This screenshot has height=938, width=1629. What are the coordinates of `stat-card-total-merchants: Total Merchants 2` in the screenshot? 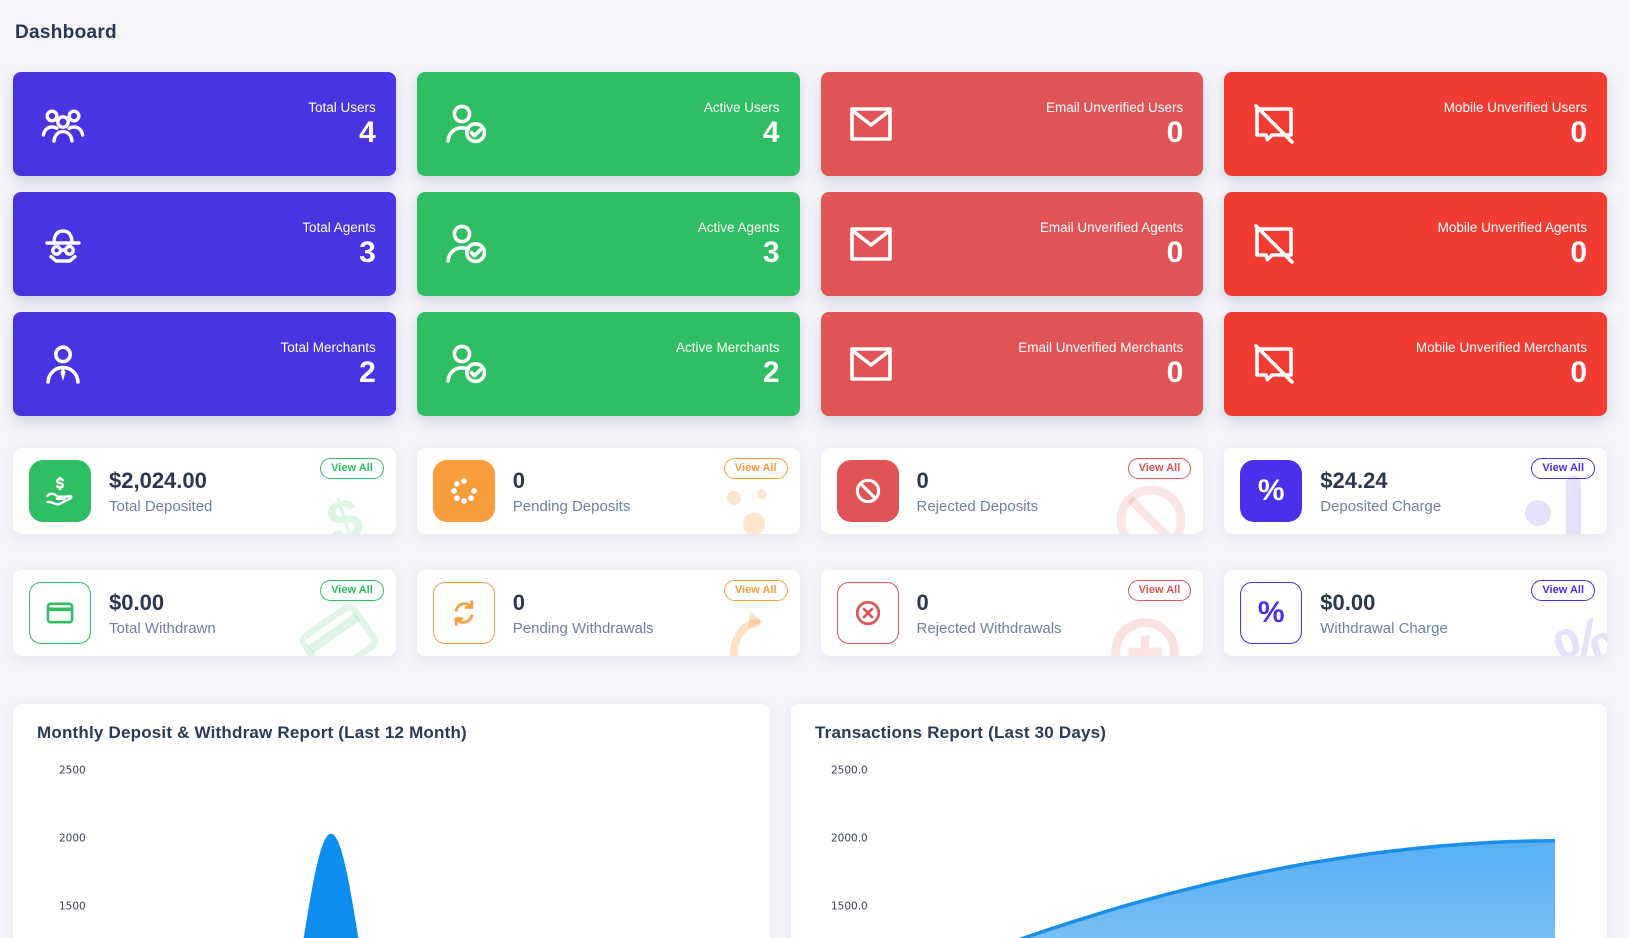 It's located at (204, 364).